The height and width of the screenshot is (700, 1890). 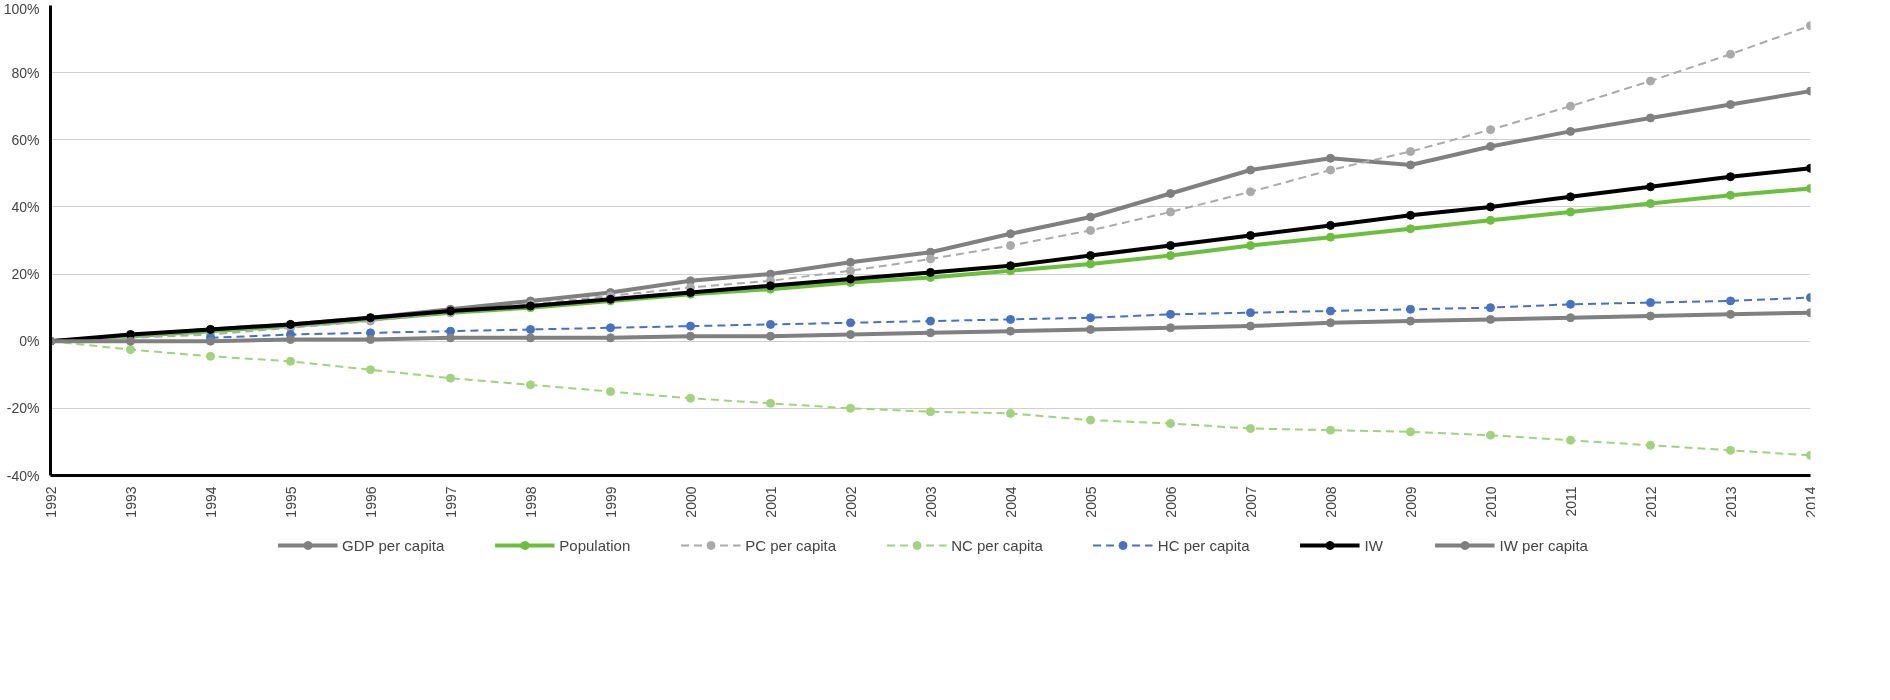 What do you see at coordinates (770, 502) in the screenshot?
I see `x-tick-label: 2001` at bounding box center [770, 502].